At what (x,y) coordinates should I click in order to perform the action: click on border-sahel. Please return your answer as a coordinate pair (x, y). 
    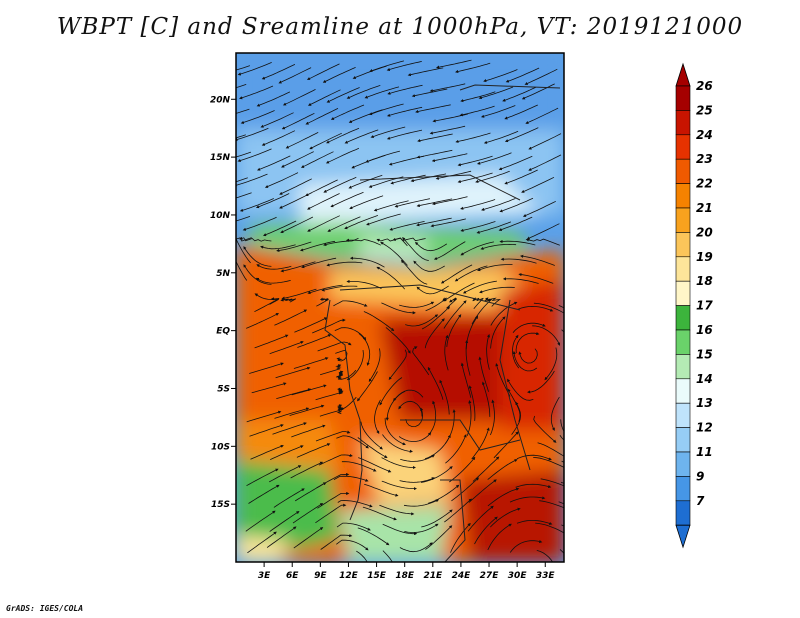
    Looking at the image, I should click on (440, 187).